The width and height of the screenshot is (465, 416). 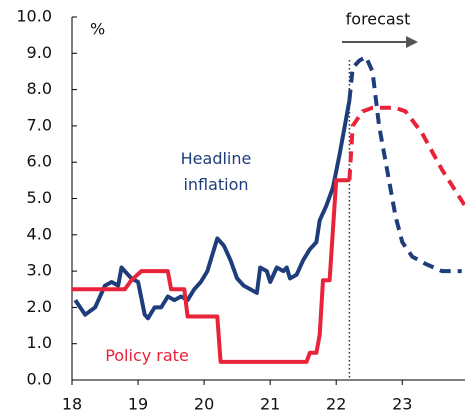 I want to click on y-tick-label: 2.0, so click(x=39, y=306).